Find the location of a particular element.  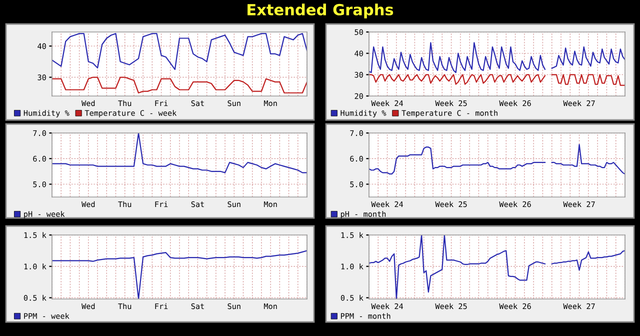

chart-title: Extended Graphs is located at coordinates (321, 11).